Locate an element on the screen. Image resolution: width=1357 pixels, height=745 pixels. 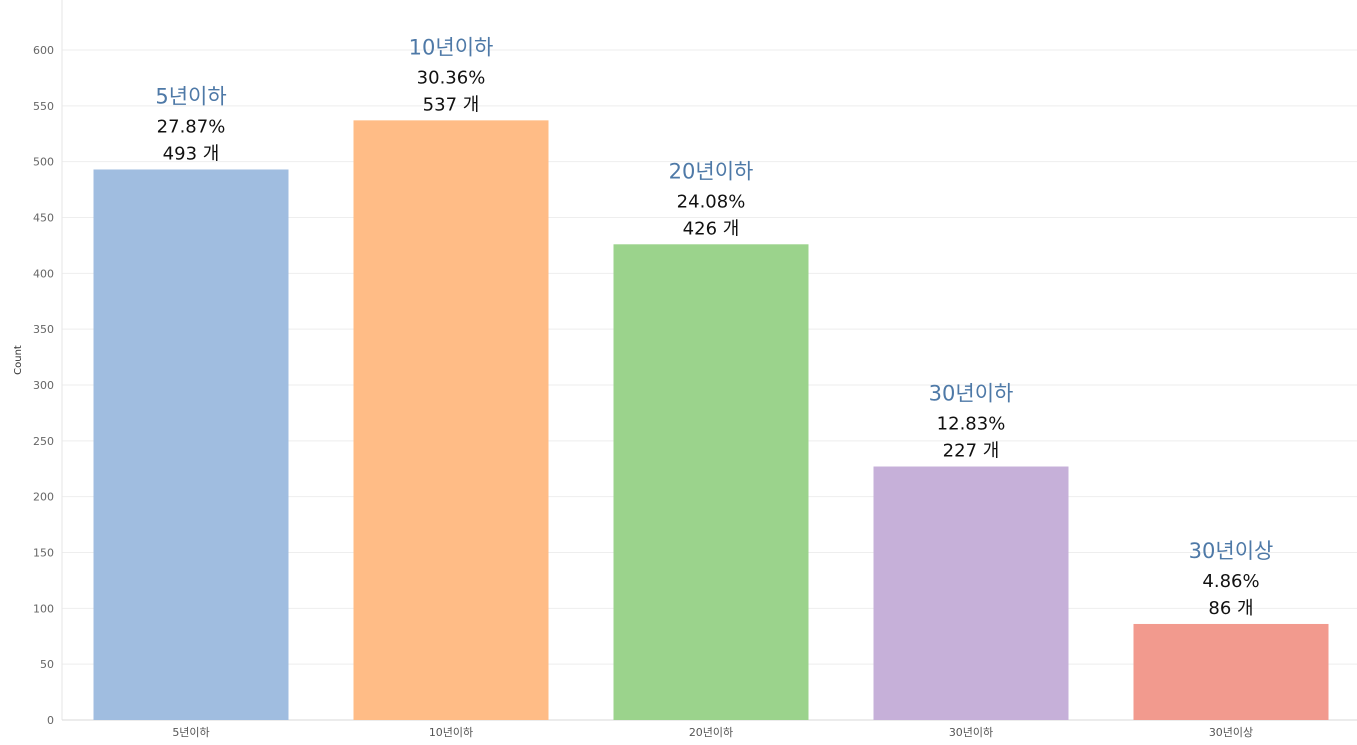
bar-percent-label: 24.08% is located at coordinates (711, 201).